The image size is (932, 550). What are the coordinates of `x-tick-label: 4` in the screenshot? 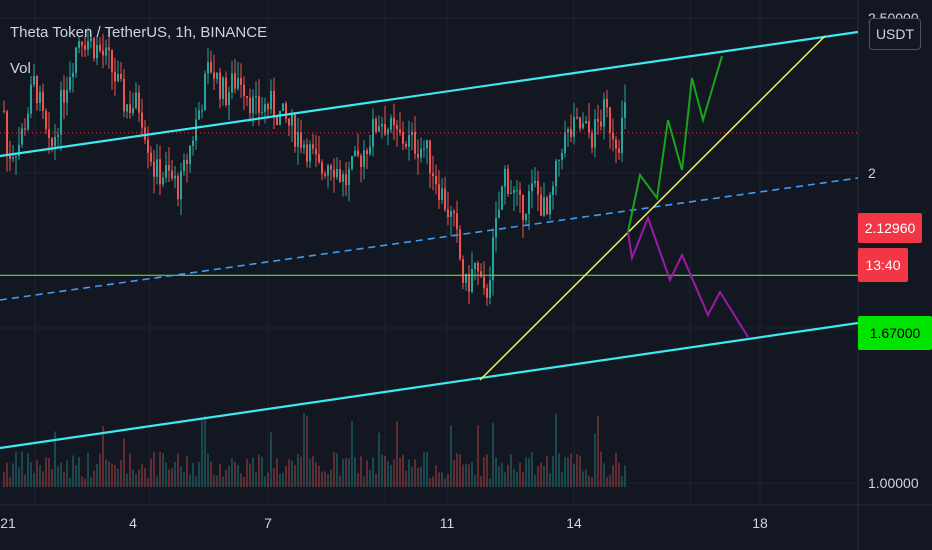 It's located at (133, 523).